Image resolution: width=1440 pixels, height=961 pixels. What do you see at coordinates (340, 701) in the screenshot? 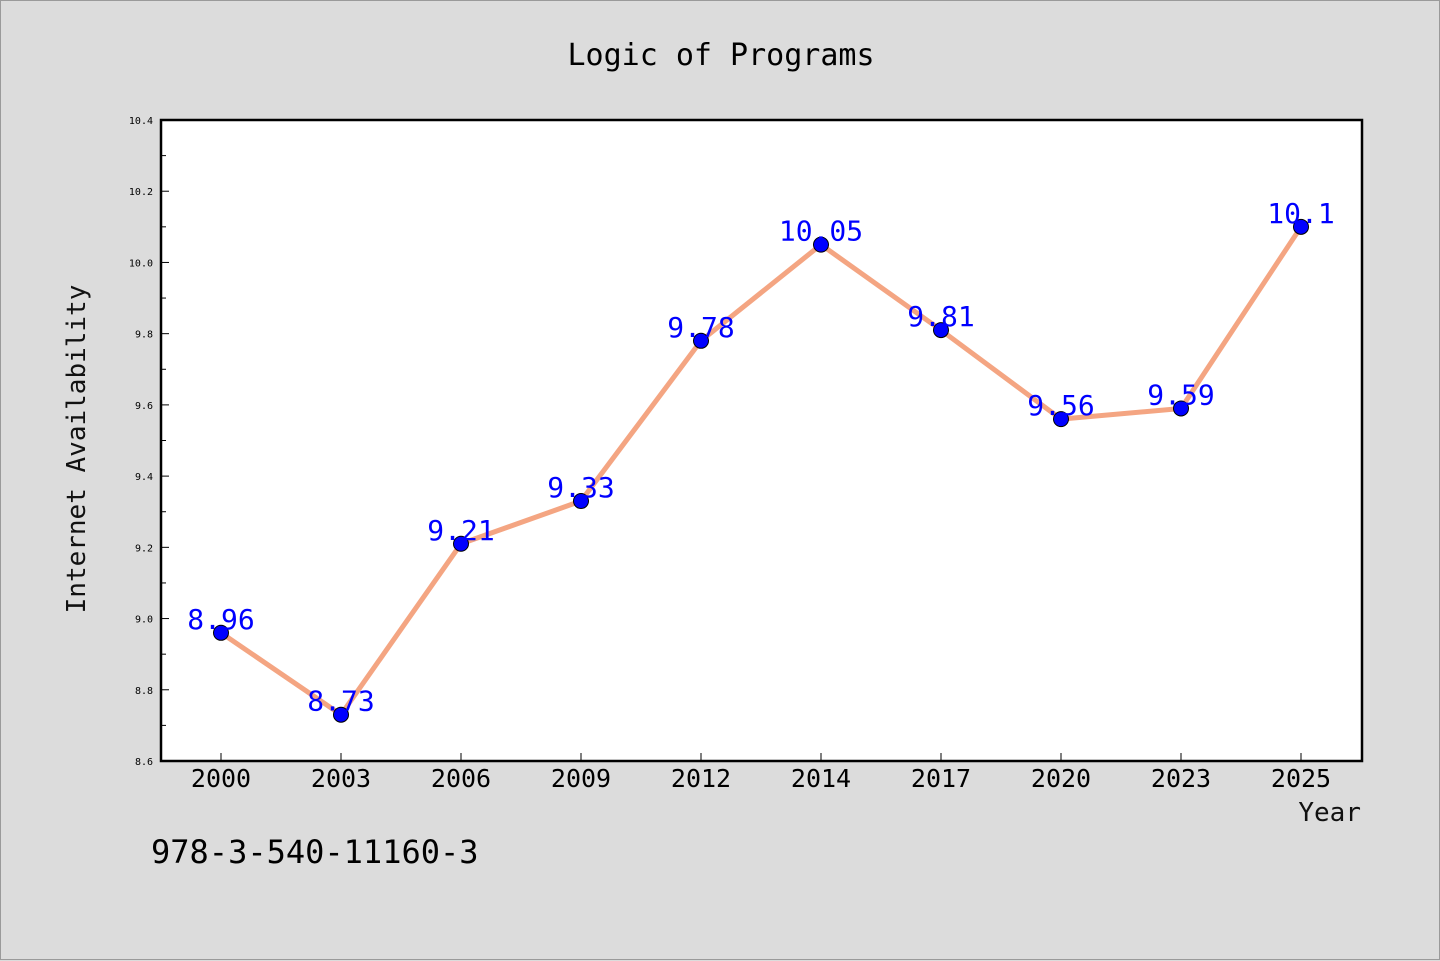
I see `data-label: 8.73` at bounding box center [340, 701].